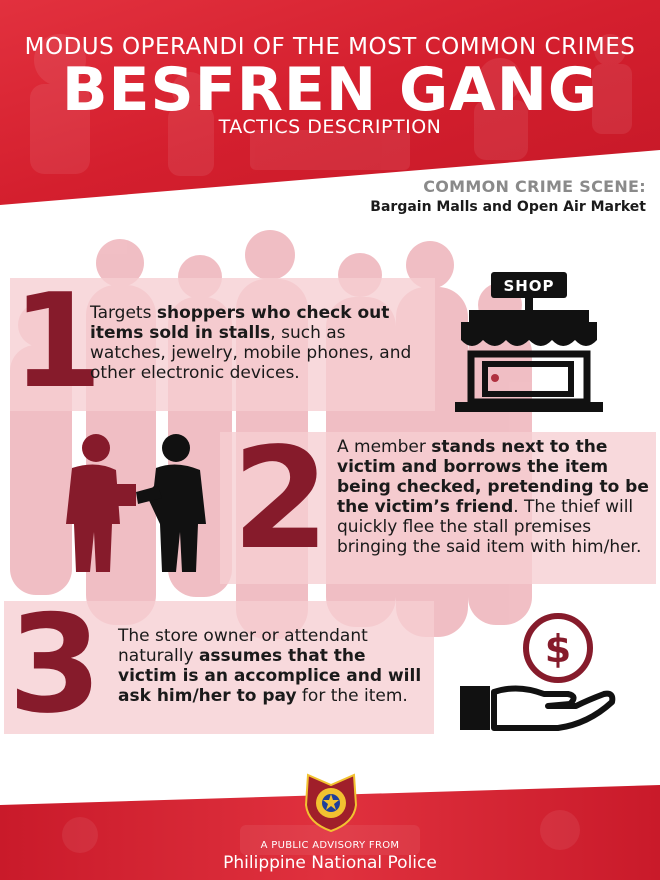  What do you see at coordinates (508, 207) in the screenshot?
I see `scene-value: Bargain Malls and Open Air Market` at bounding box center [508, 207].